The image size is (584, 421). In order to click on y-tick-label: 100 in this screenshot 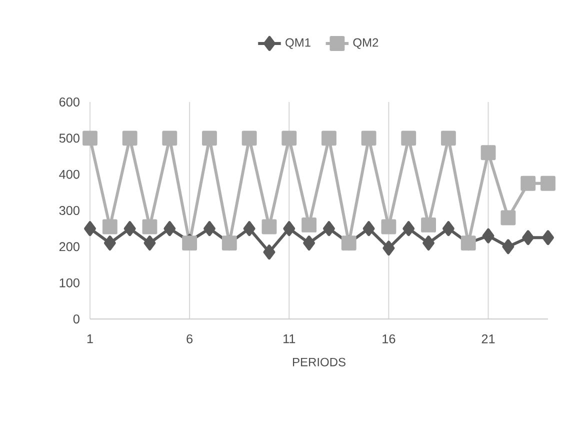, I will do `click(70, 283)`.